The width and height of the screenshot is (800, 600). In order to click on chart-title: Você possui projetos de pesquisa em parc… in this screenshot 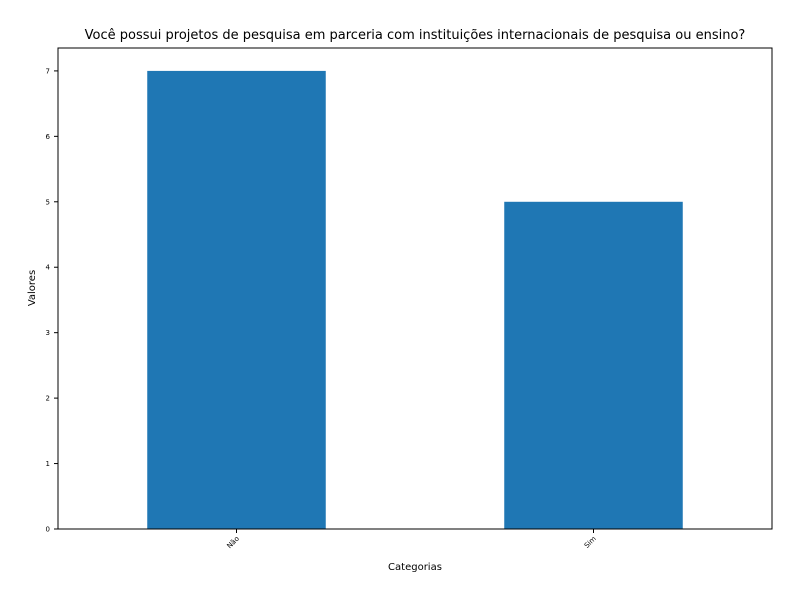, I will do `click(415, 35)`.